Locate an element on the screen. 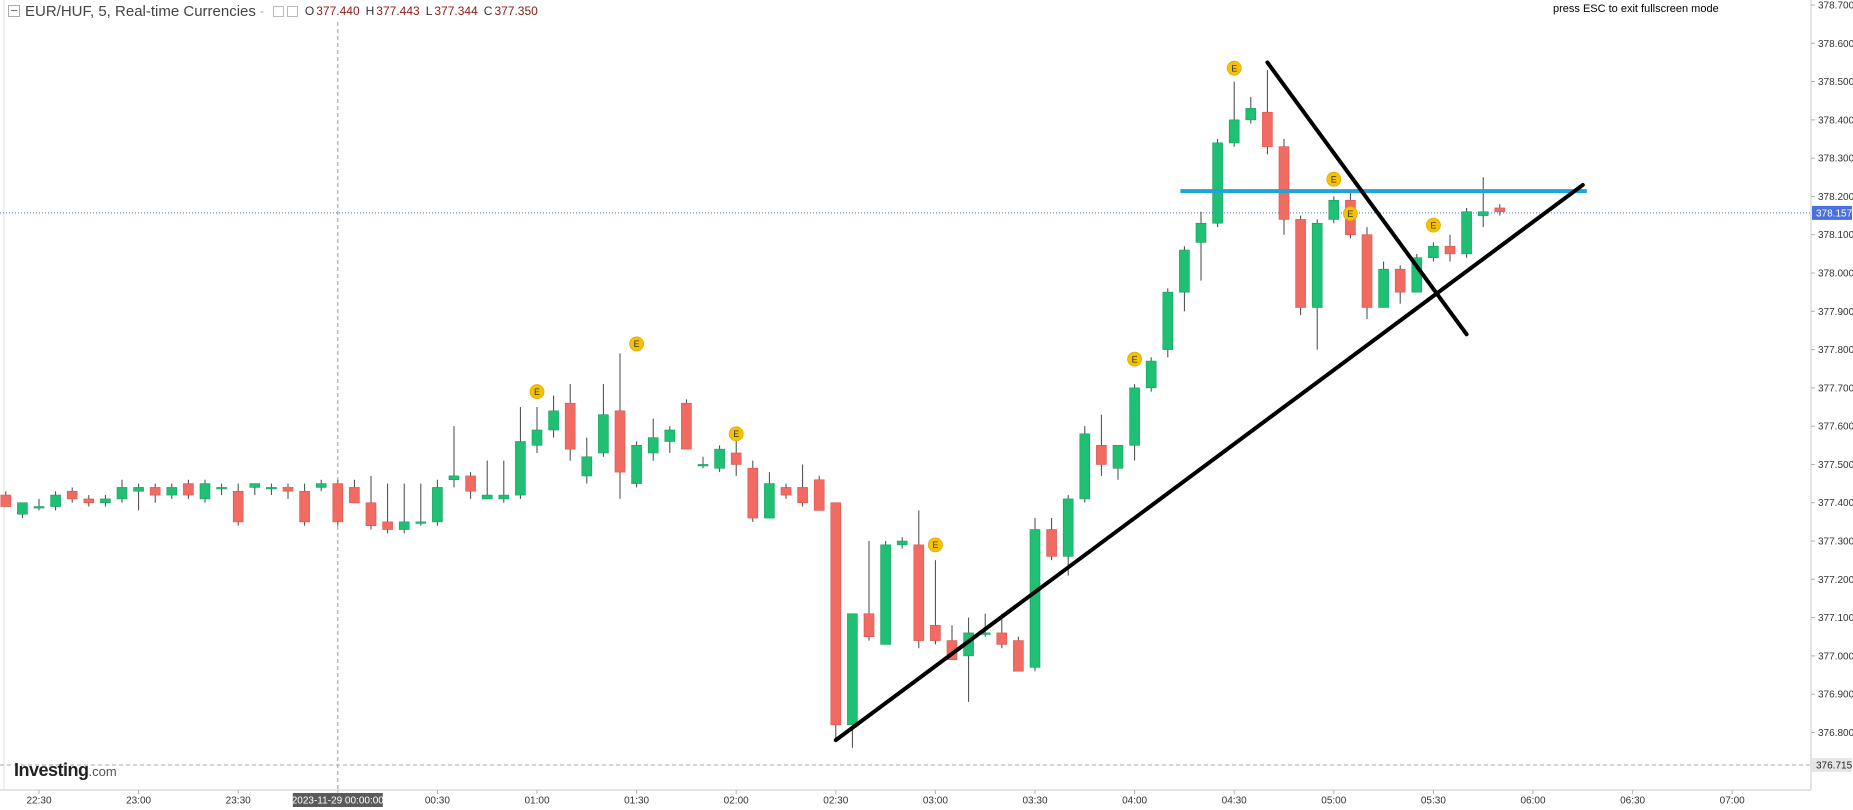  y-tick-label: 378.300 is located at coordinates (1835, 159).